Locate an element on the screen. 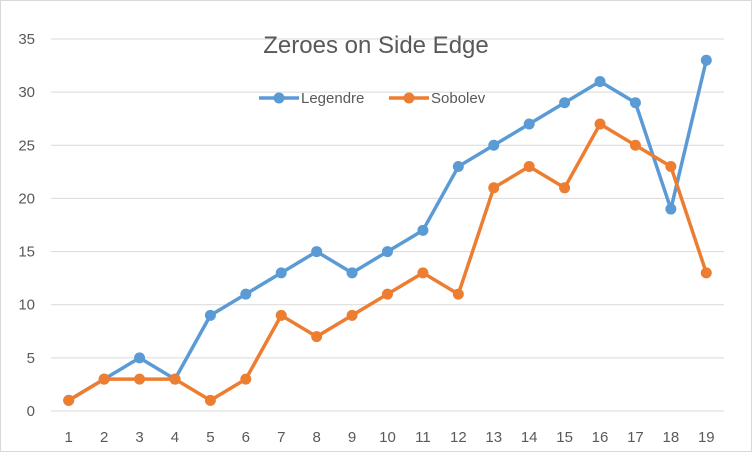 The height and width of the screenshot is (452, 752). legend-label: Legendre is located at coordinates (332, 98).